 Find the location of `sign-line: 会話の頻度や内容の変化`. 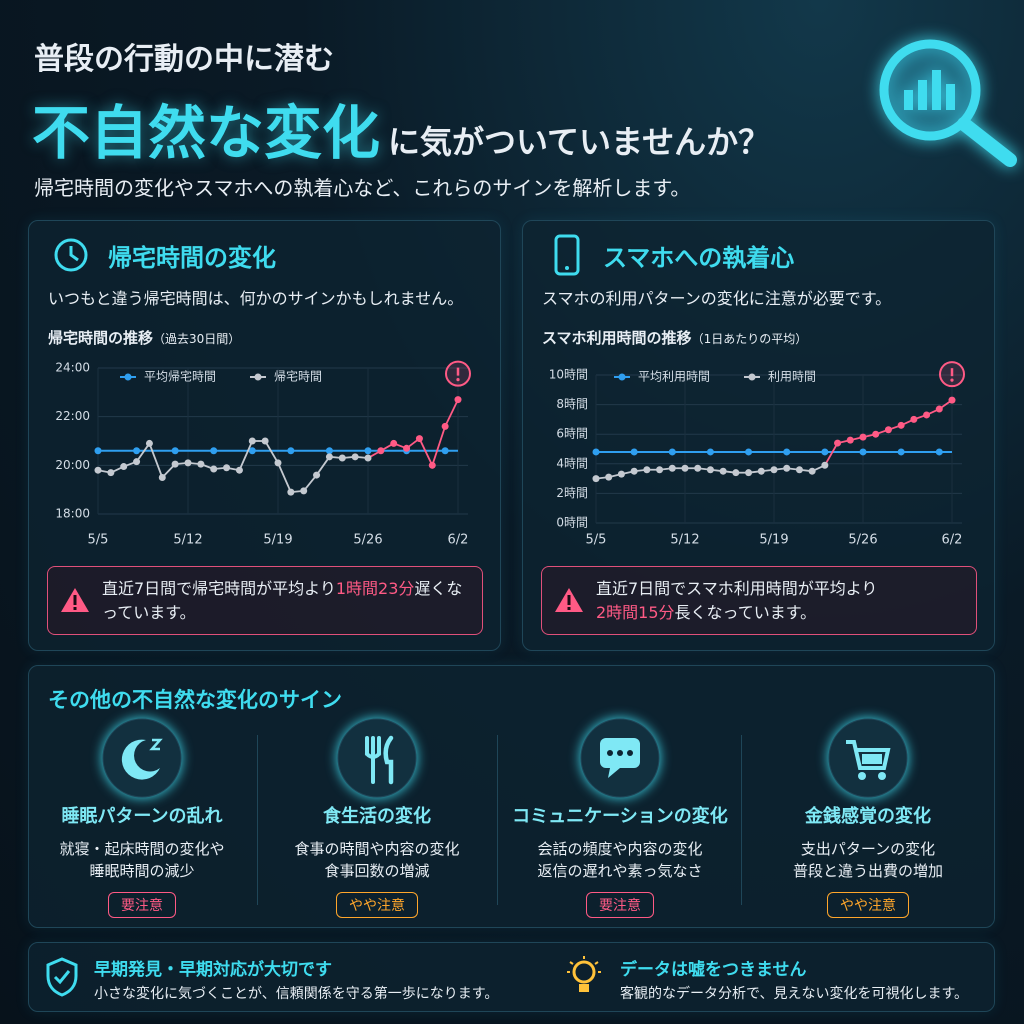

sign-line: 会話の頻度や内容の変化 is located at coordinates (620, 849).